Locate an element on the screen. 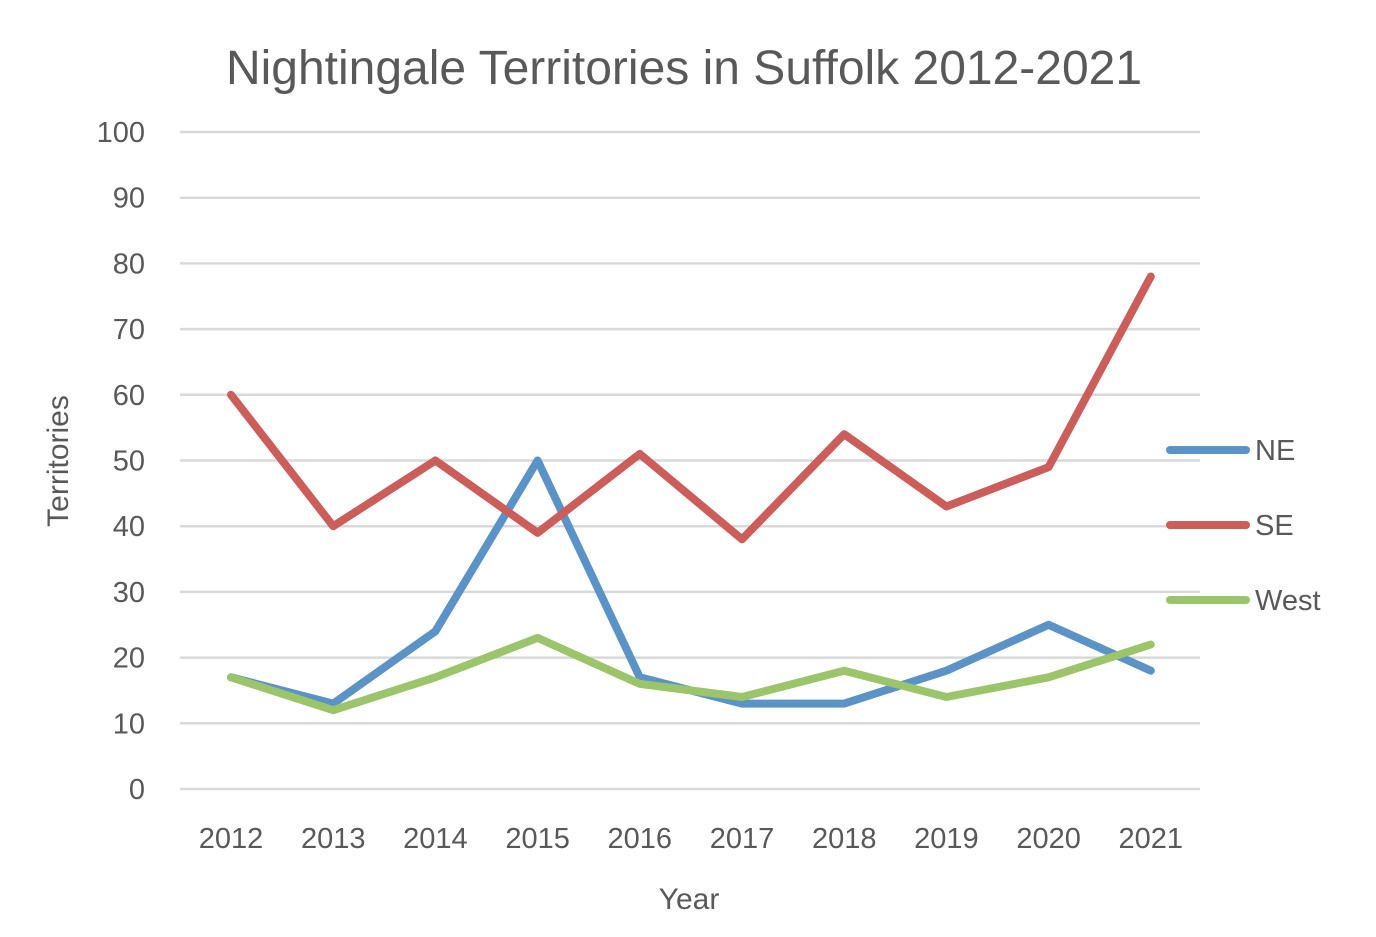 The height and width of the screenshot is (937, 1376). y-tick-label: 80 is located at coordinates (129, 264).